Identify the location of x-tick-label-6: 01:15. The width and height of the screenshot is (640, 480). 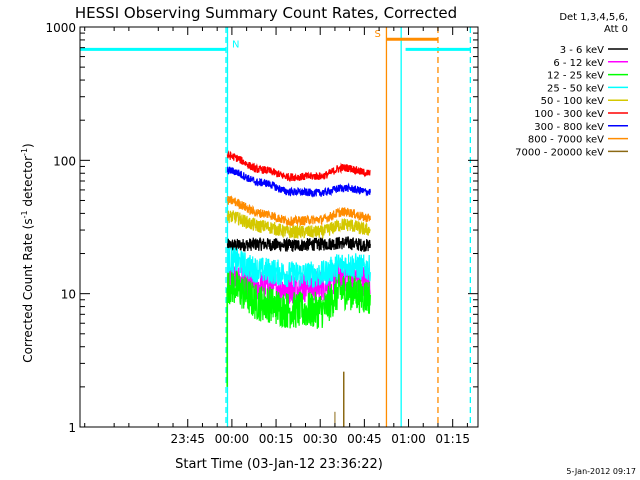
(452, 439).